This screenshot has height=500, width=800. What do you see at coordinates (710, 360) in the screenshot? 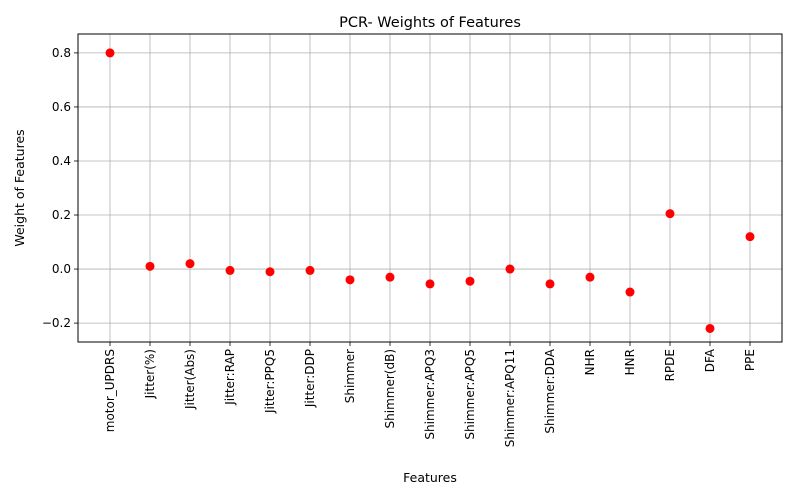
I see `x-tick-label: DFA` at bounding box center [710, 360].